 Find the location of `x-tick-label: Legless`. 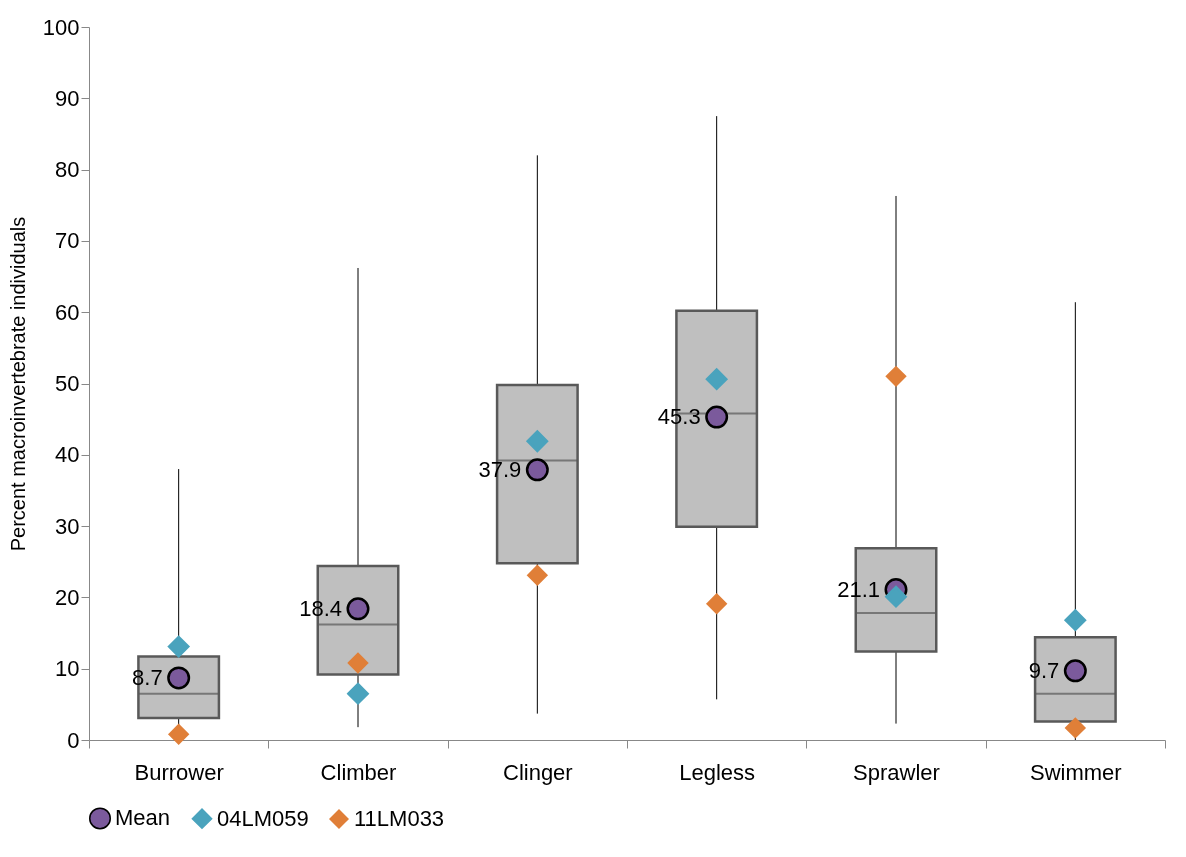

x-tick-label: Legless is located at coordinates (717, 772).